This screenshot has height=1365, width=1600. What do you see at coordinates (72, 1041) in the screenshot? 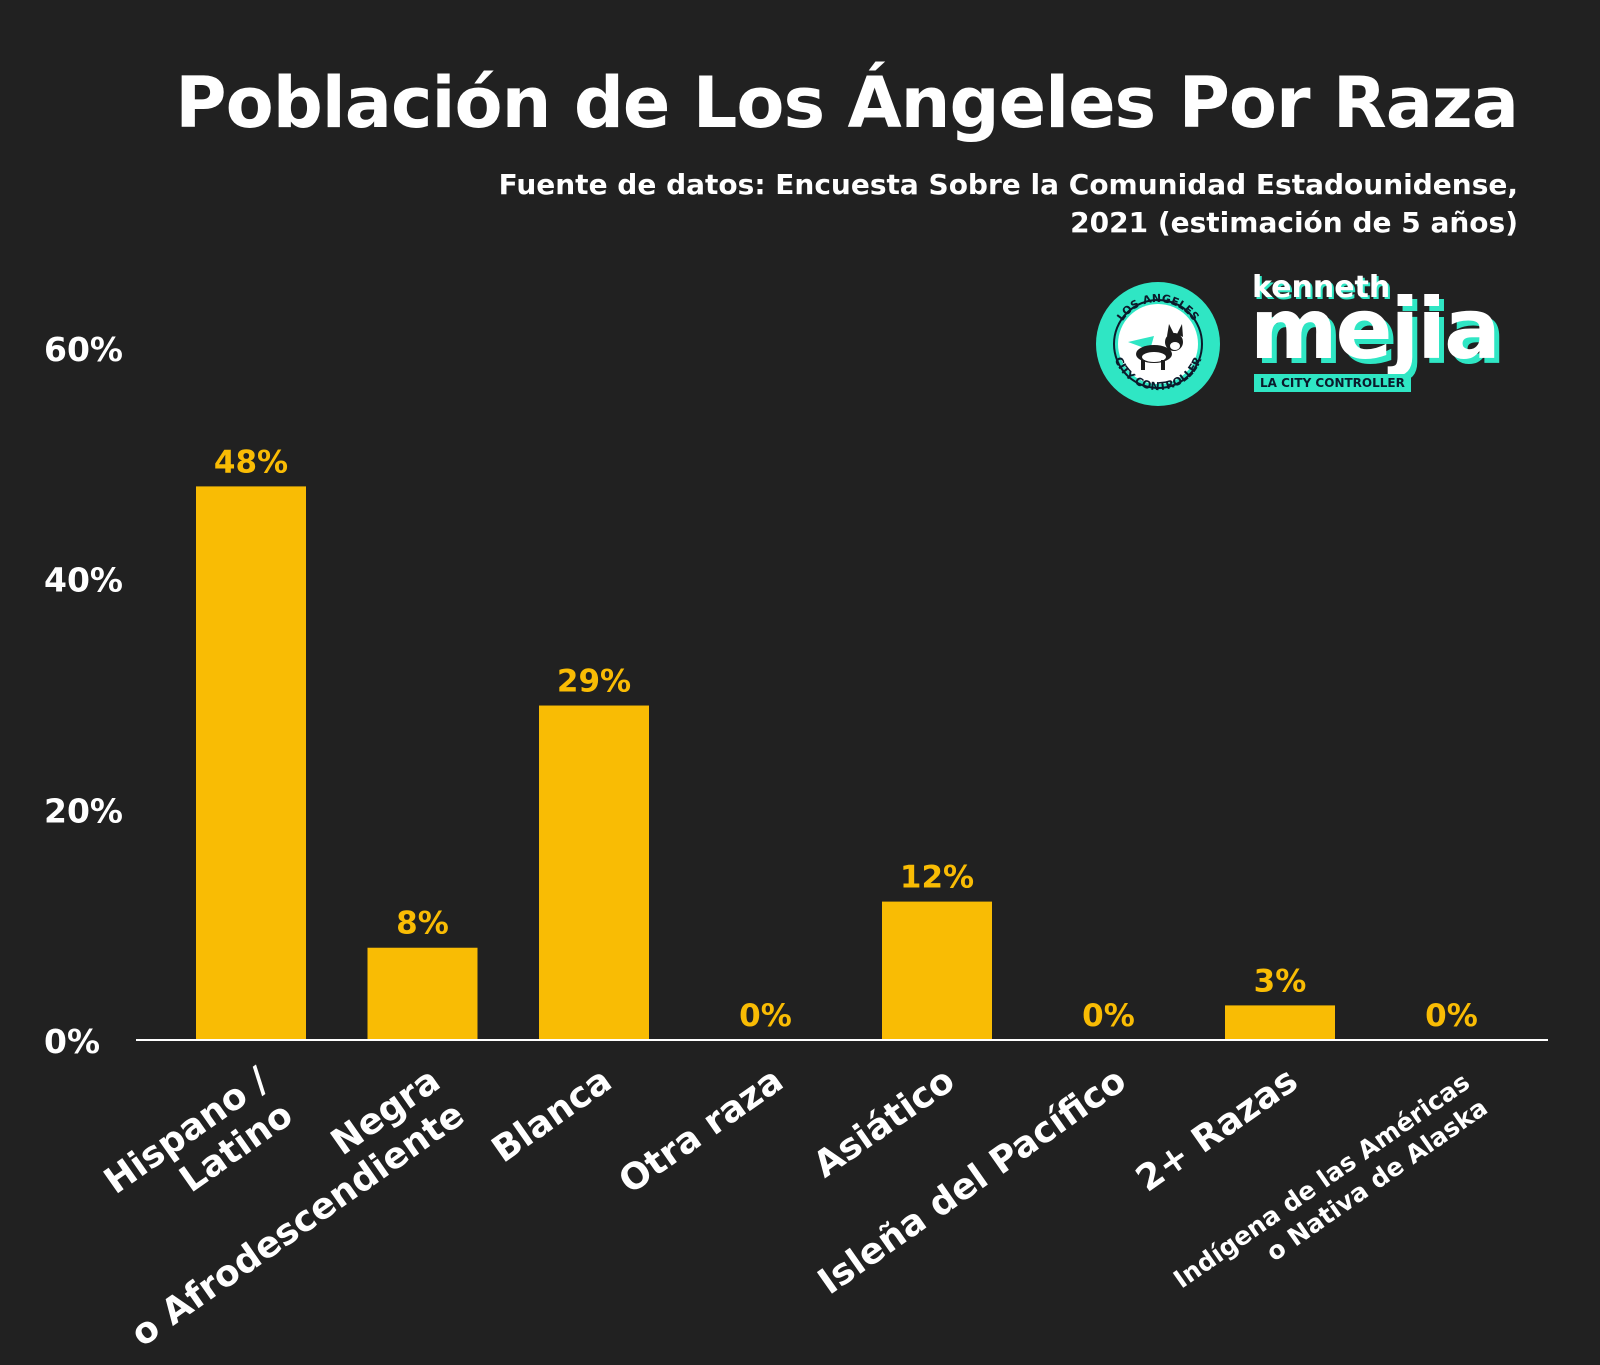
I see `y-tick-label: 0%` at bounding box center [72, 1041].